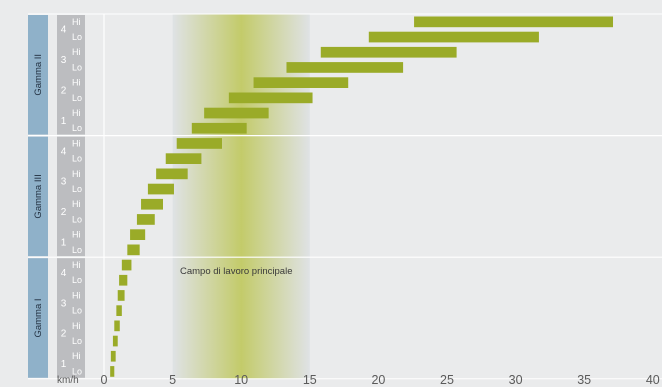 The height and width of the screenshot is (387, 662). Describe the element at coordinates (358, 380) in the screenshot. I see `x-axis: km/h 0 5 10 15 20 25 30 35 40` at that location.